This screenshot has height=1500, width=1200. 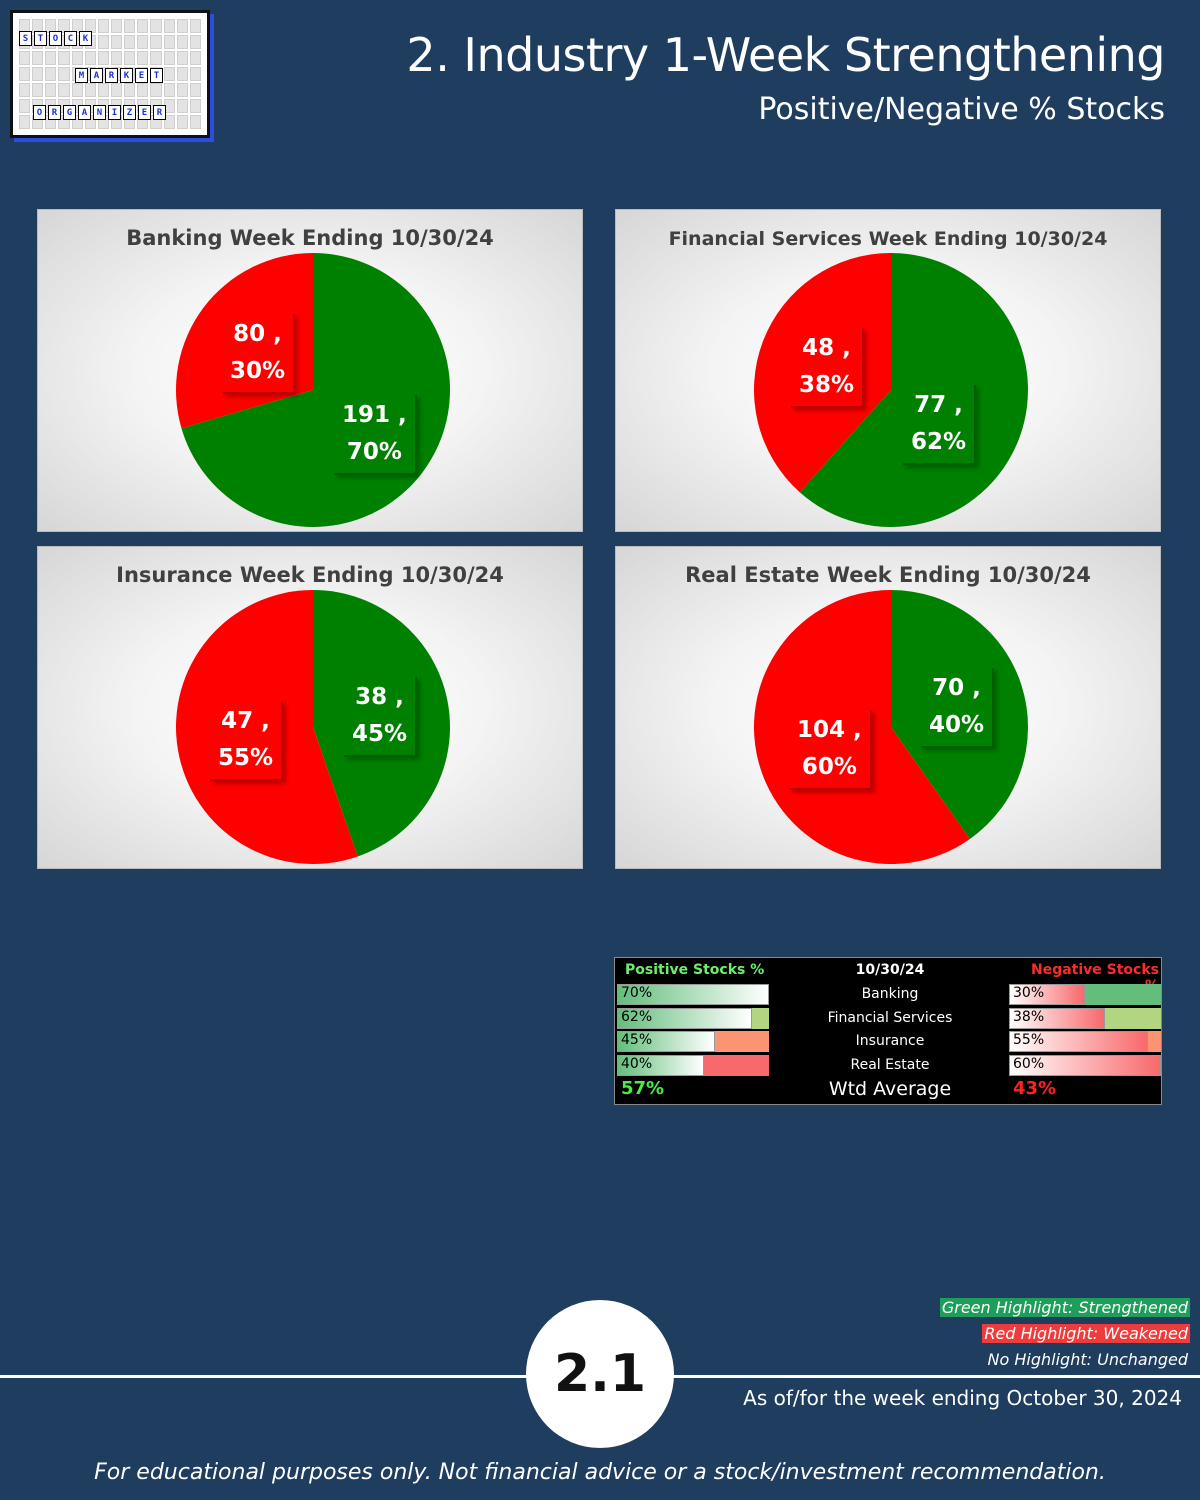 I want to click on logo-letter: C, so click(x=70, y=38).